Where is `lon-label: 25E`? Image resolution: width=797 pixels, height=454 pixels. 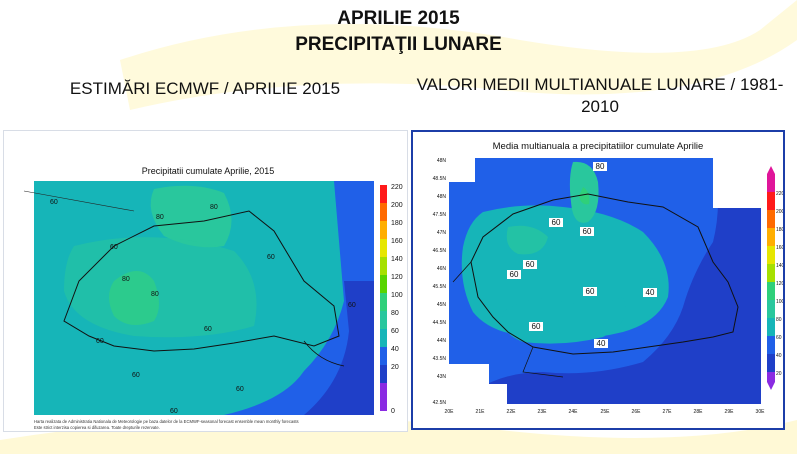 lon-label: 25E is located at coordinates (606, 412).